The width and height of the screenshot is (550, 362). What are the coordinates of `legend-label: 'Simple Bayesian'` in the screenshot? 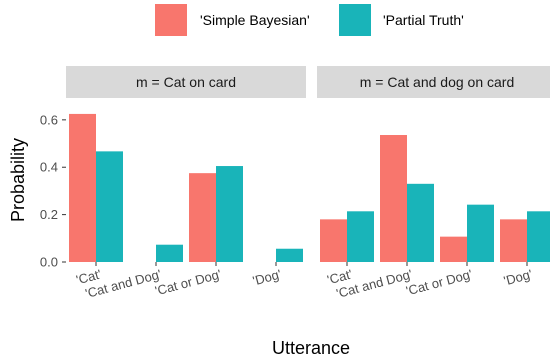 It's located at (255, 20).